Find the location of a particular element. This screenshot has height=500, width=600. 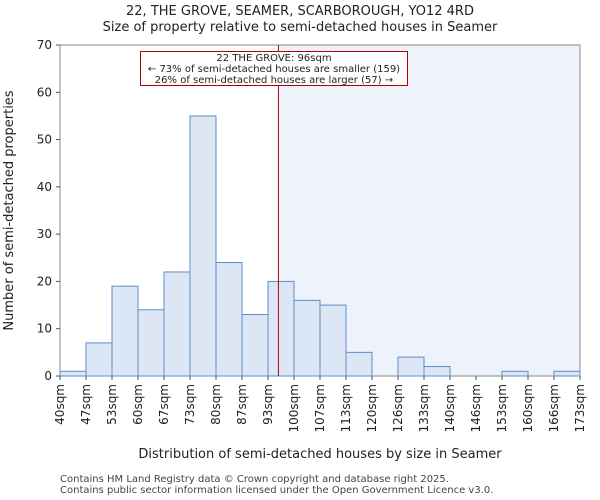

x-tick-label: 60sqm is located at coordinates (138, 404).